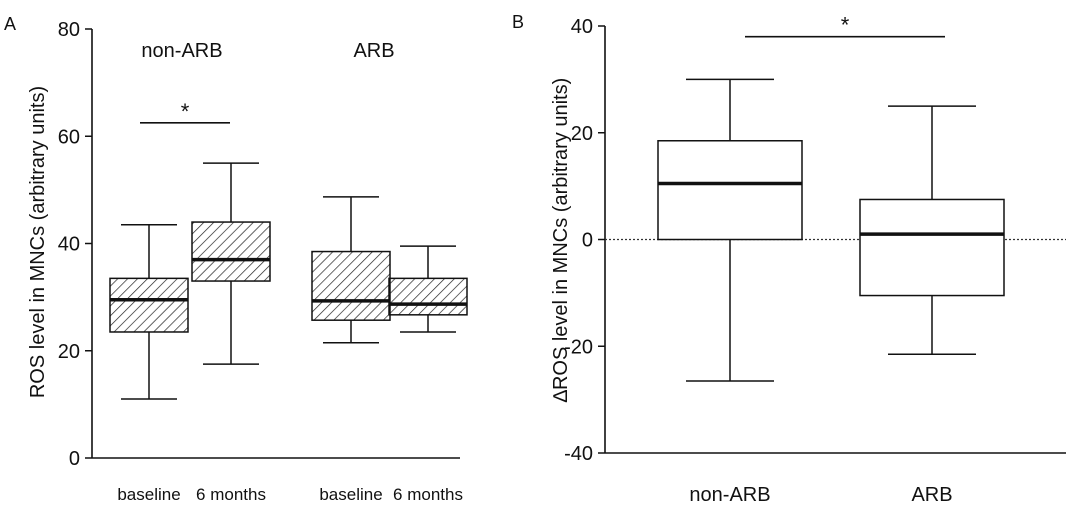 This screenshot has width=1068, height=507. What do you see at coordinates (587, 241) in the screenshot?
I see `panel-b-y-tick-label: 0` at bounding box center [587, 241].